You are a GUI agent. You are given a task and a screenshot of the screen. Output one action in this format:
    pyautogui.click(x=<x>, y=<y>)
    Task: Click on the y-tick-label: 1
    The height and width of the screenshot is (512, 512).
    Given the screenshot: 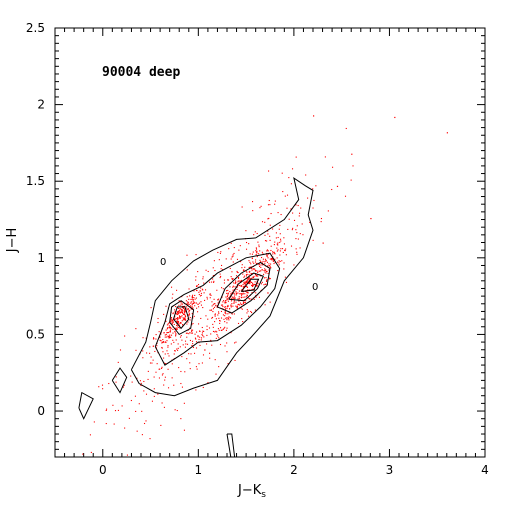 What is the action you would take?
    pyautogui.click(x=41, y=258)
    